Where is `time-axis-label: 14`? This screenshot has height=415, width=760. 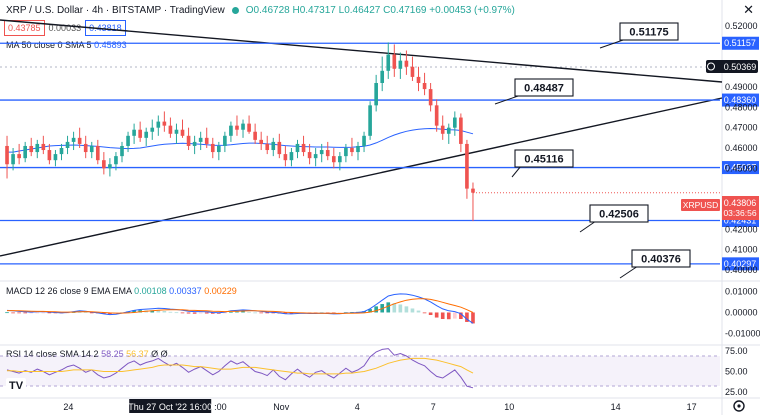
time-axis-label: 14 is located at coordinates (616, 407).